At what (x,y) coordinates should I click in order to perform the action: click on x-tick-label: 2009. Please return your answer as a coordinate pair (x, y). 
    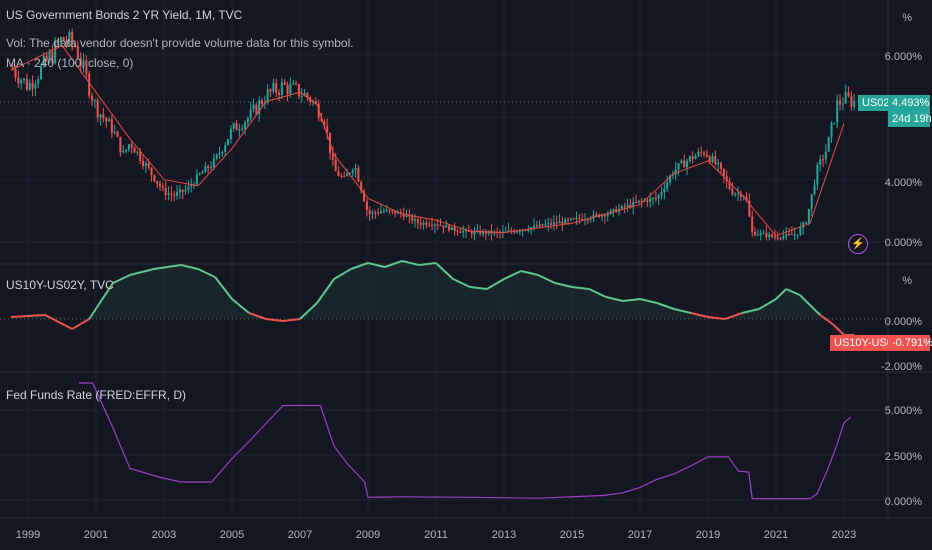
    Looking at the image, I should click on (368, 535).